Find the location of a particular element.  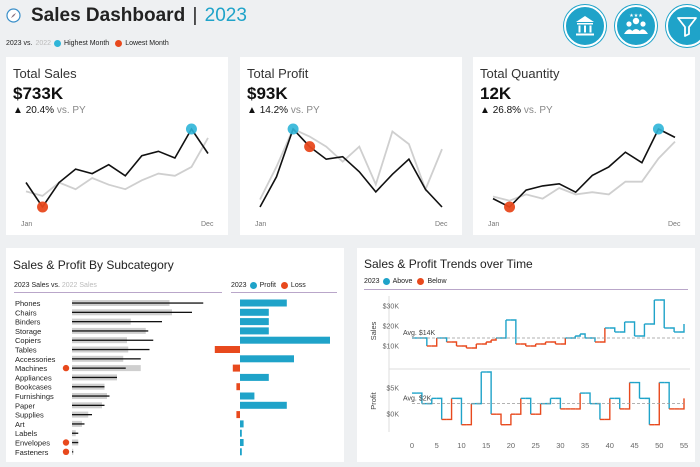

header-legend: 2023 vs. 2022 Highest Month Lowest Month is located at coordinates (87, 43).